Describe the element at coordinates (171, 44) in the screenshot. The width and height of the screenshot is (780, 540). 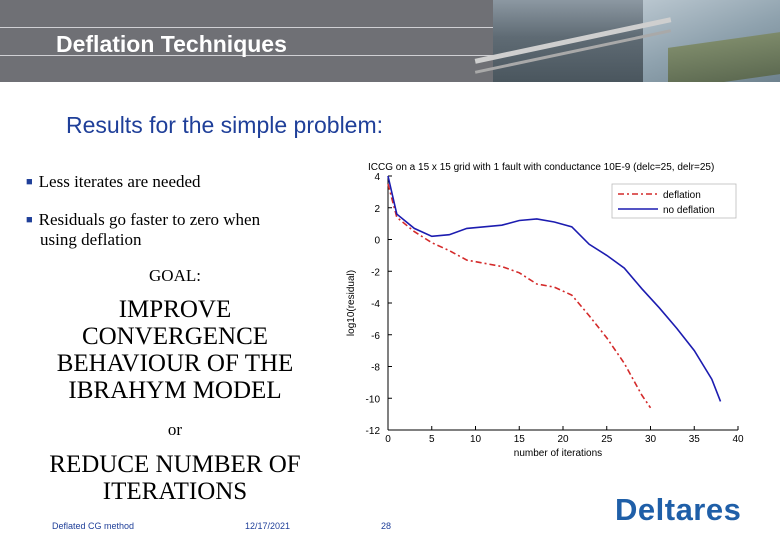
I see `slide-title: Deflation Techniques` at that location.